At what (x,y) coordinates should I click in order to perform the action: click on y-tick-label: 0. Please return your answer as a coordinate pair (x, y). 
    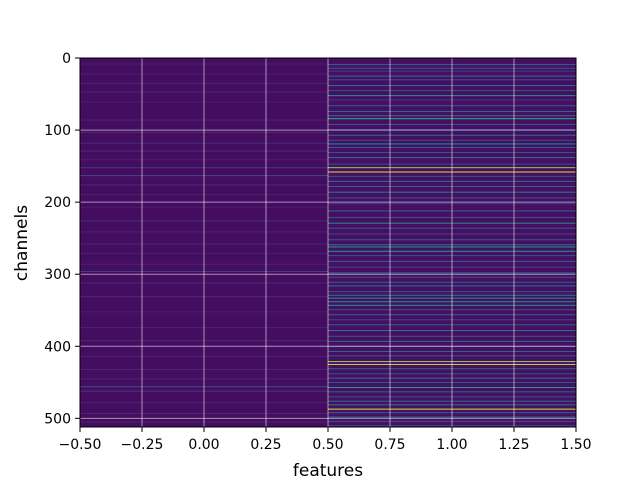
    Looking at the image, I should click on (66, 59).